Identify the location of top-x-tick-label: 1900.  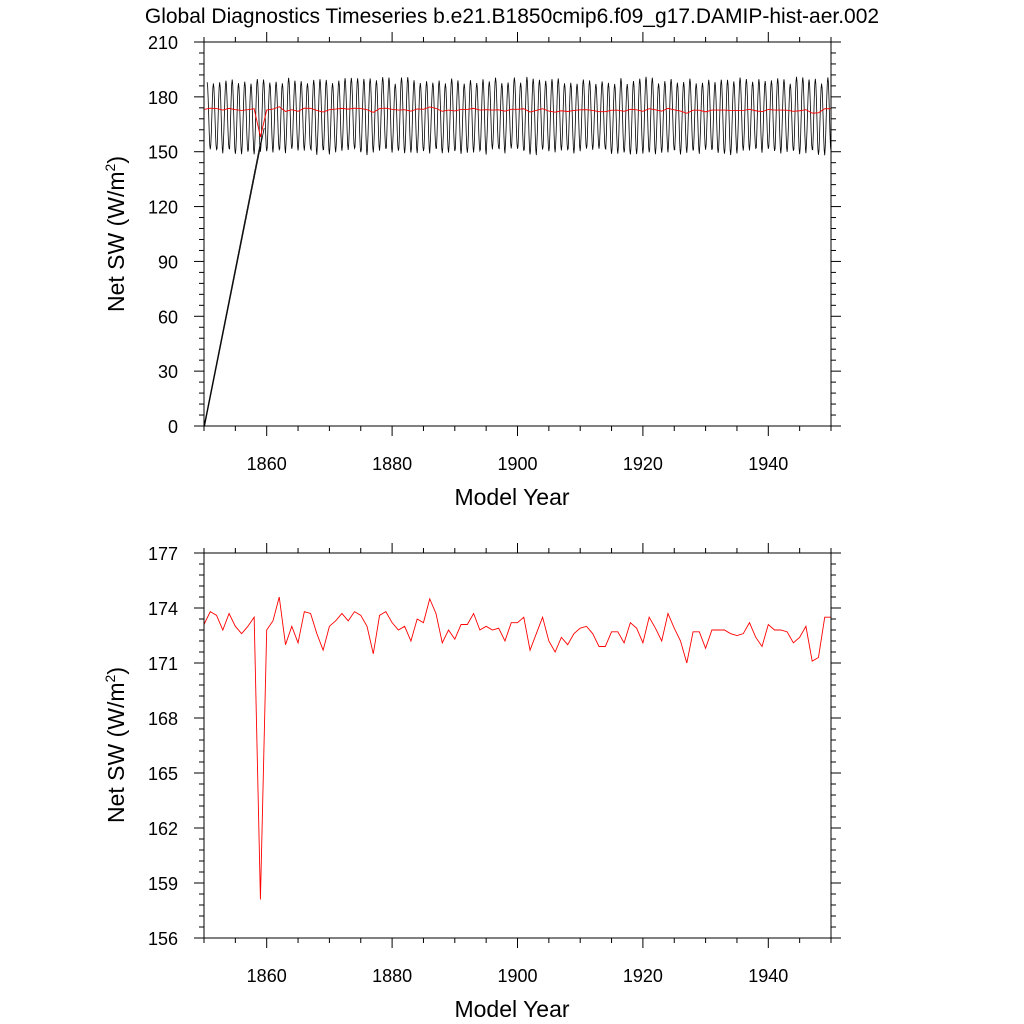
(517, 464).